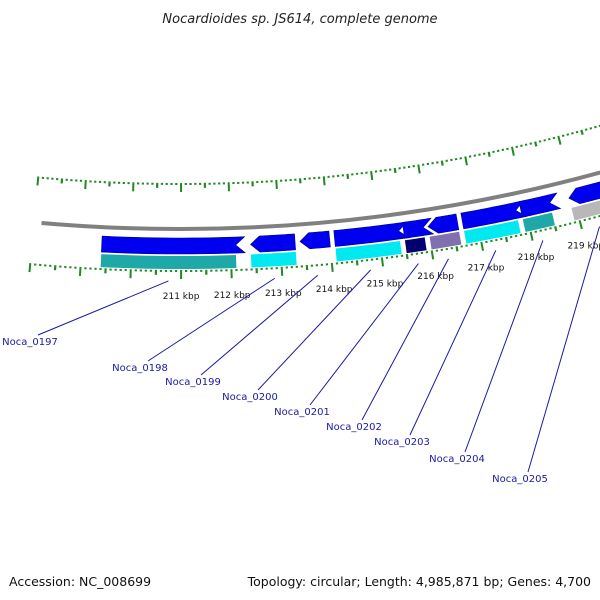 The height and width of the screenshot is (600, 600). I want to click on gene-label: Noca_0202, so click(354, 427).